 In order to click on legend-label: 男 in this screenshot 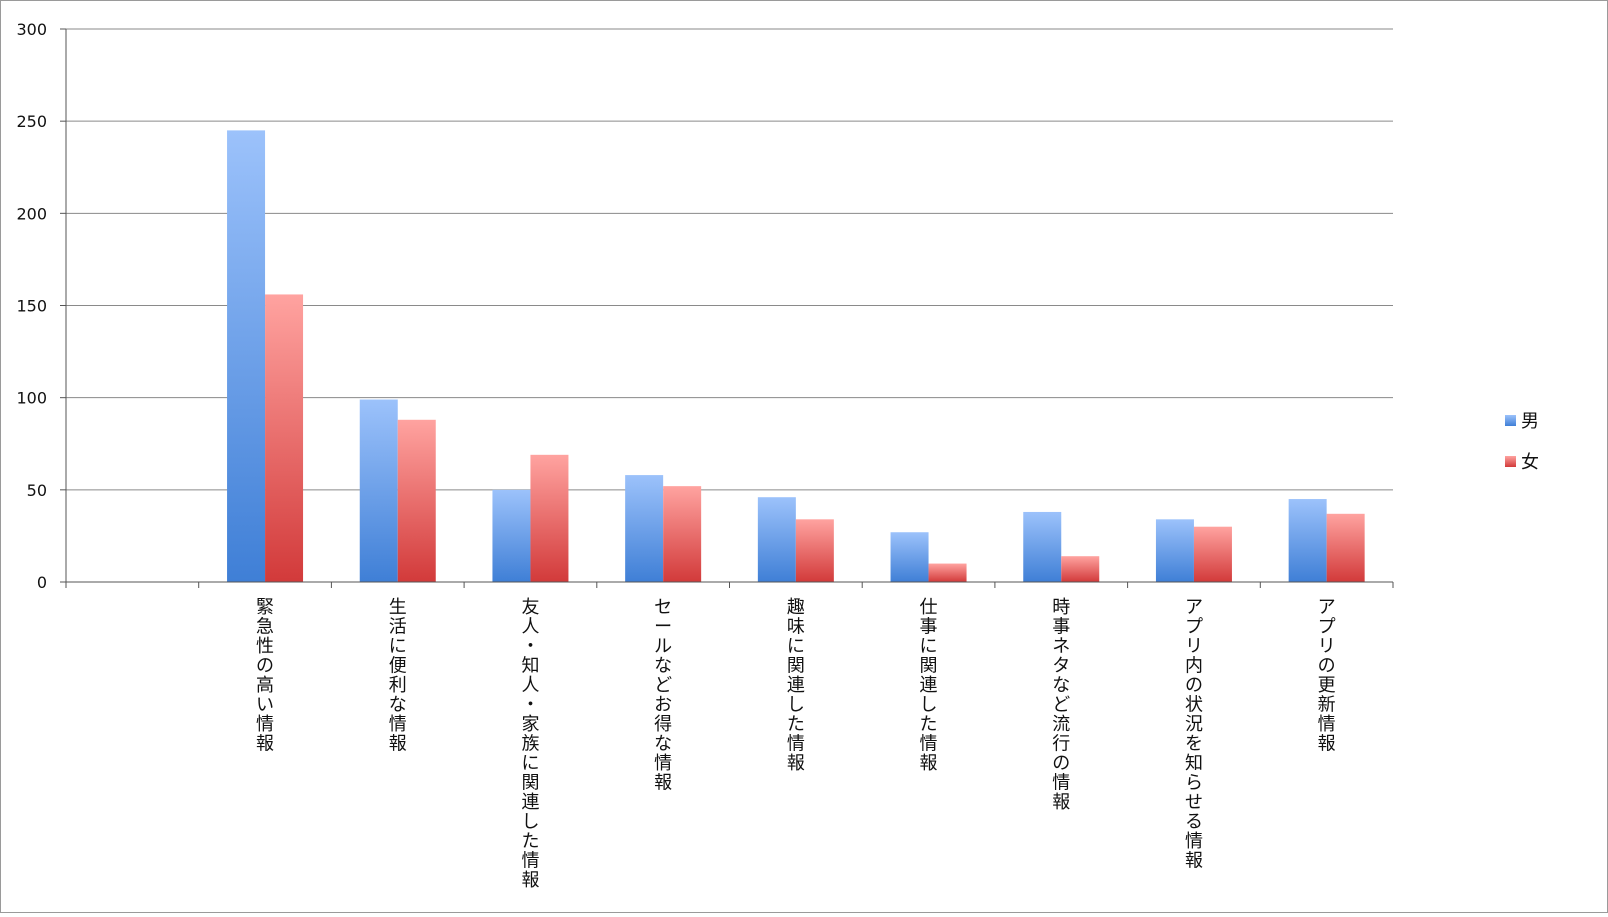, I will do `click(1530, 421)`.